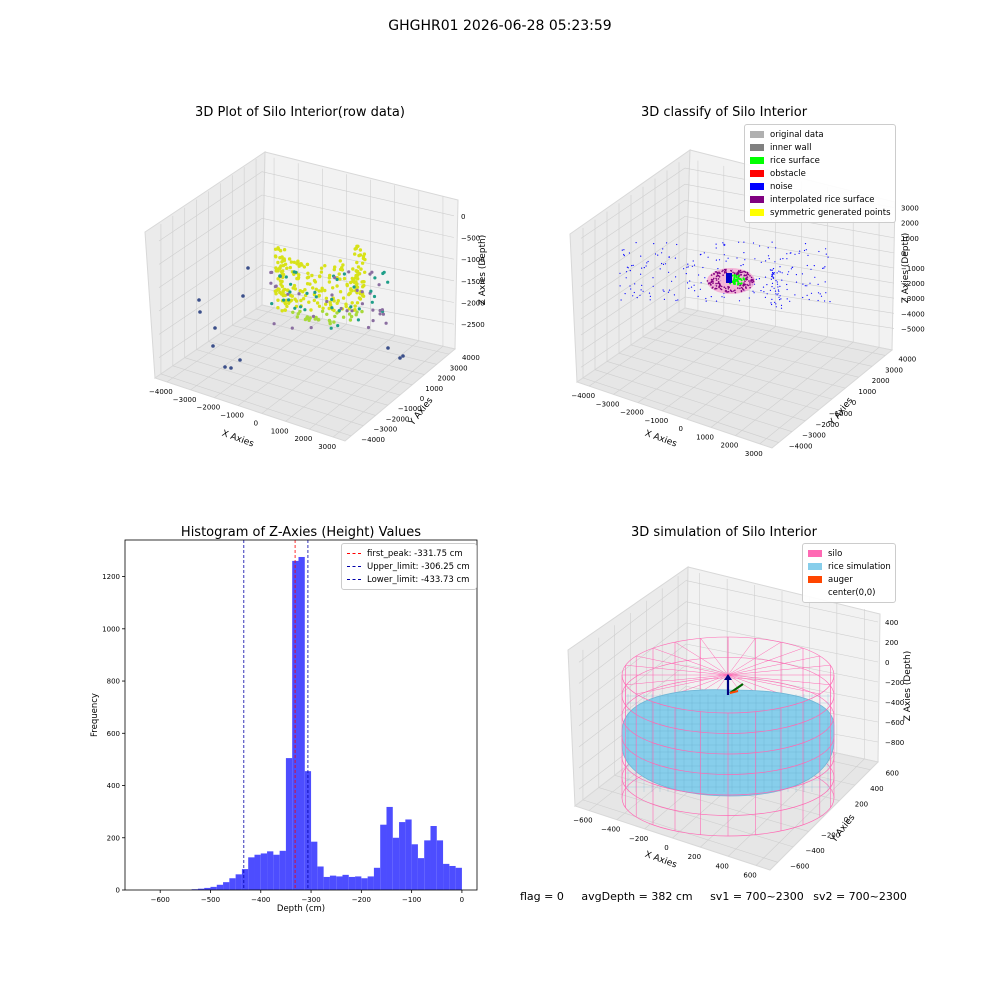 The image size is (1000, 1000). I want to click on y-ticks: 0 200 400 600 800 1000 1200, so click(113, 734).